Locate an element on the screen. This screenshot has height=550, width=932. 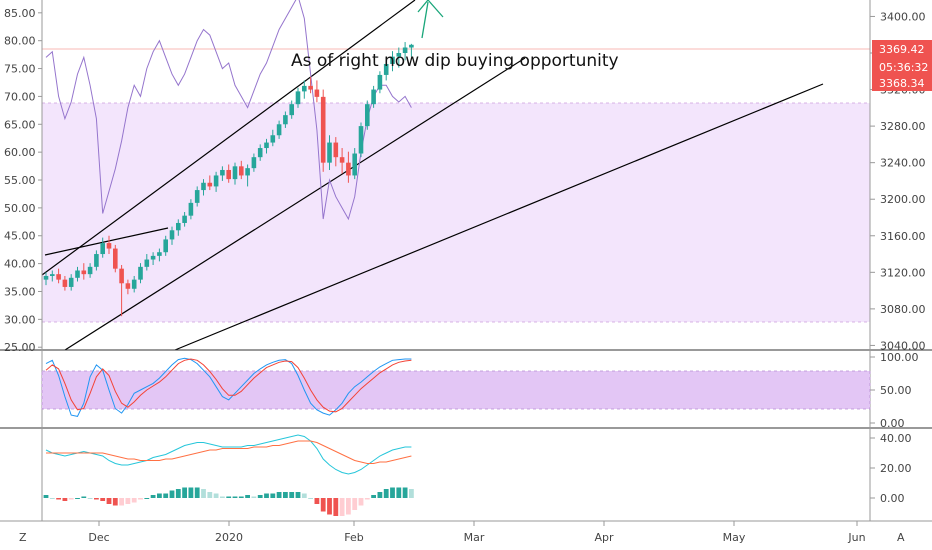
signal-line is located at coordinates (229, 452).